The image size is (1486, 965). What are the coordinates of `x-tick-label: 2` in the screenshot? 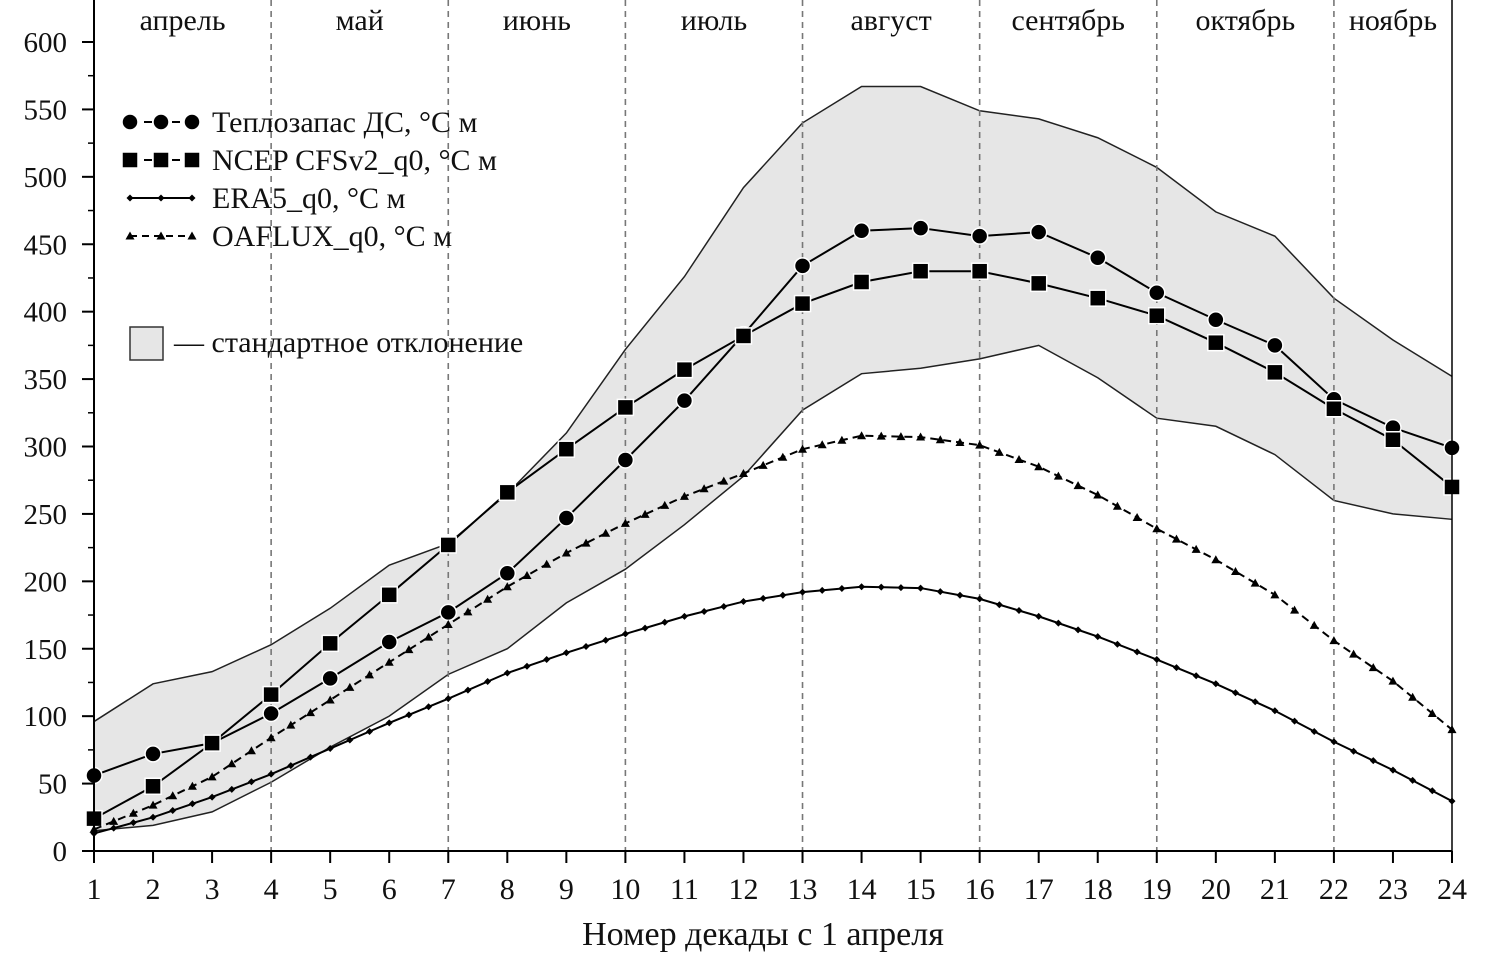 It's located at (153, 889).